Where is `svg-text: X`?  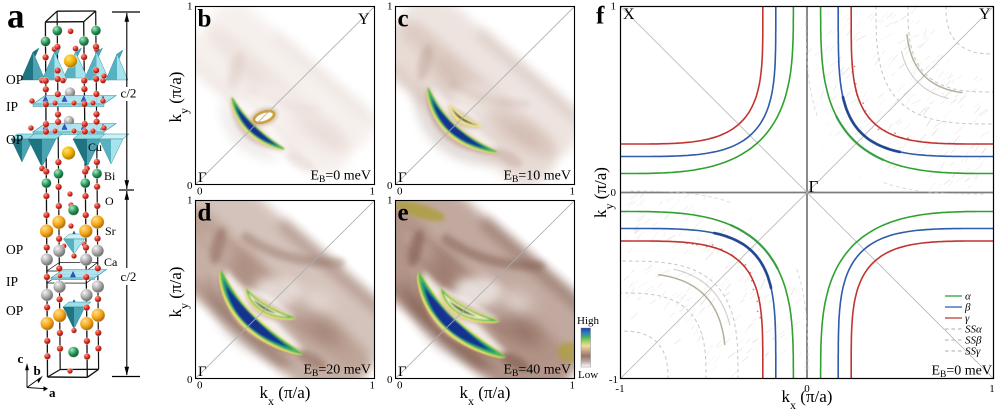
svg-text: X is located at coordinates (629, 14).